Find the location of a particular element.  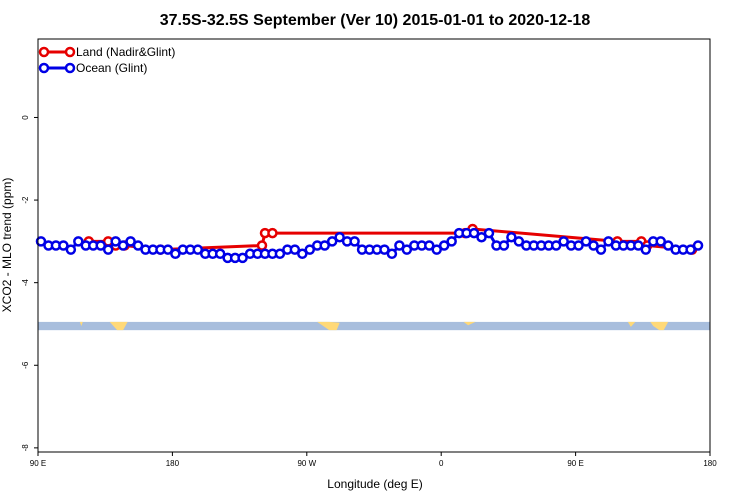

y-tick-label: -6 is located at coordinates (25, 365).